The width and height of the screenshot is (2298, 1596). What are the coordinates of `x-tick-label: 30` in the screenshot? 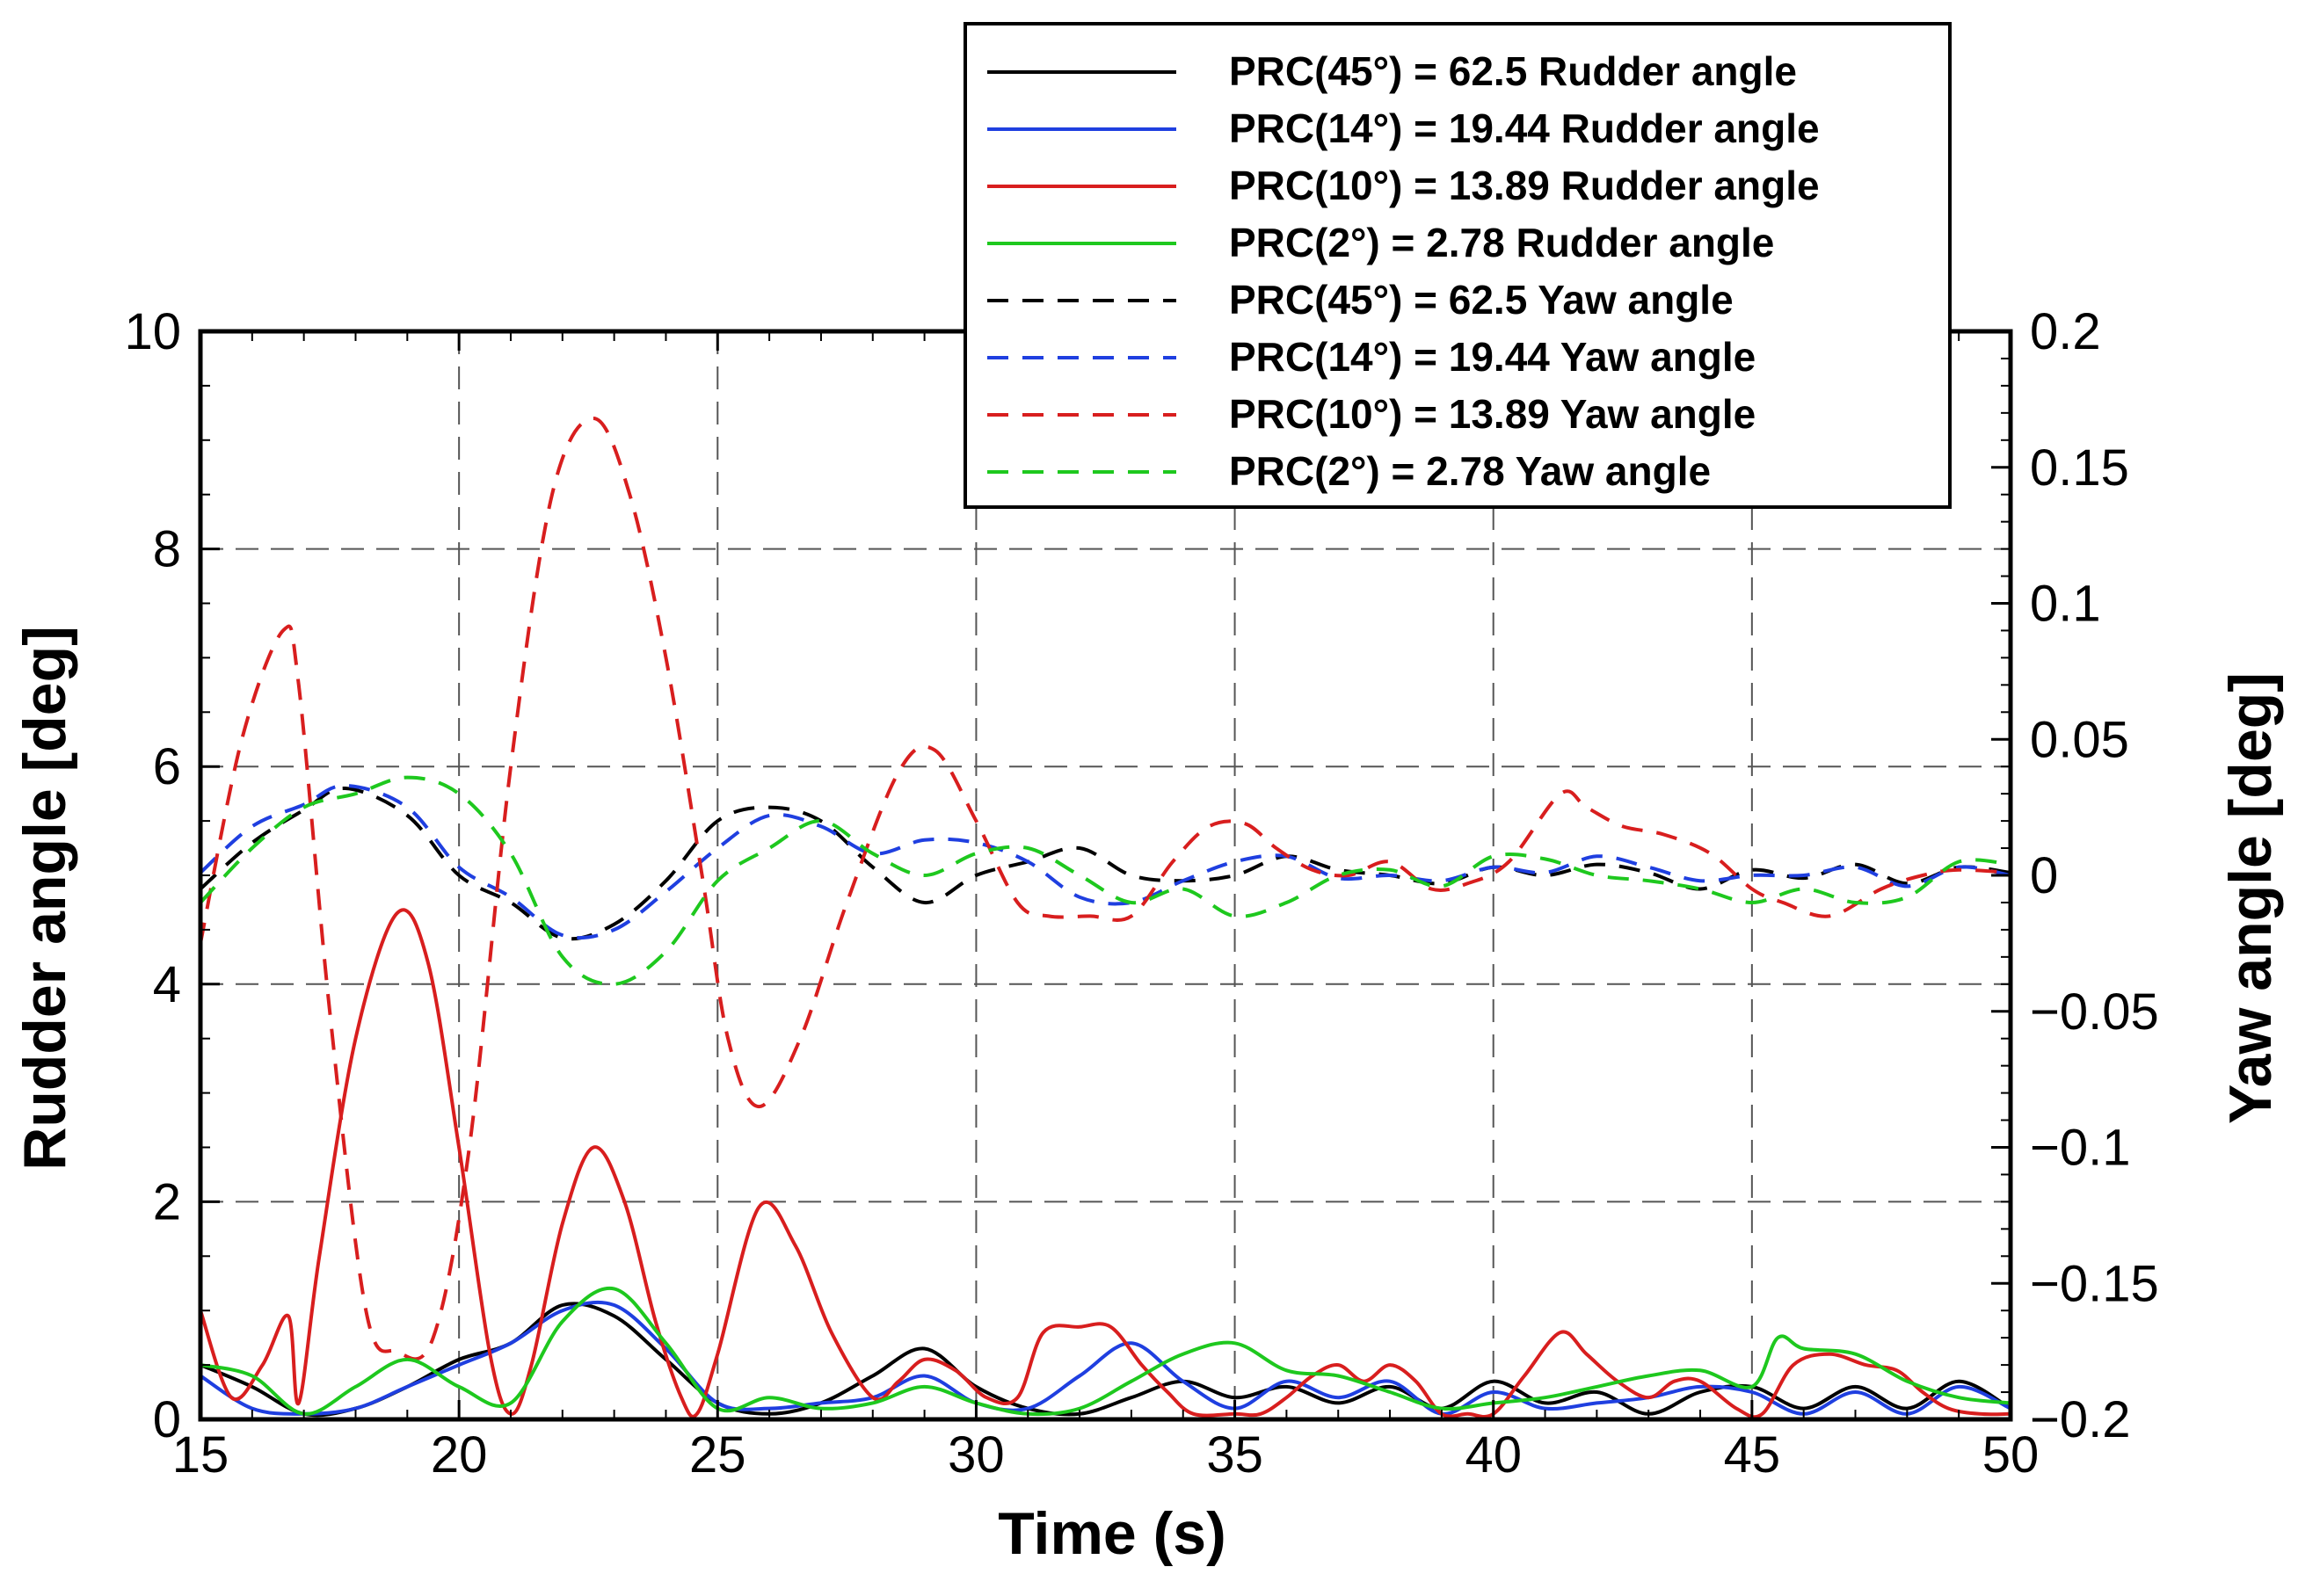 It's located at (976, 1455).